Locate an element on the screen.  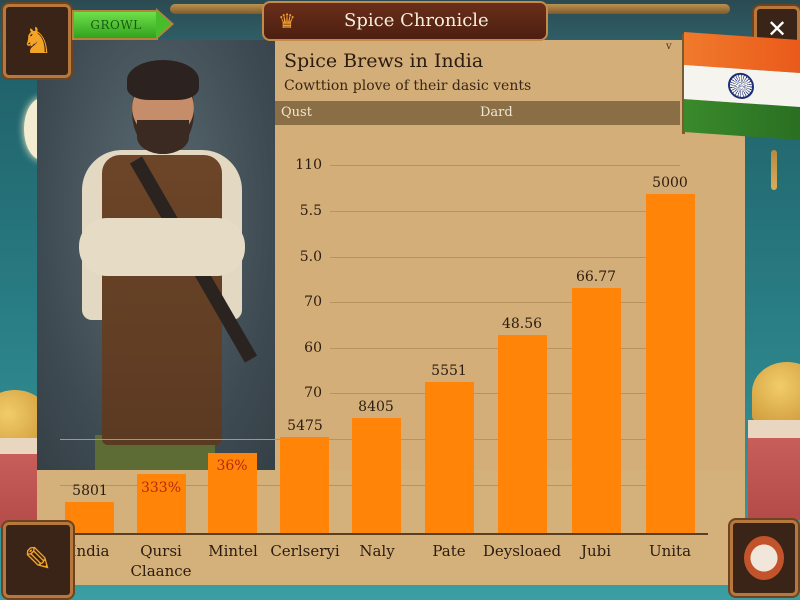
bar-cerlseryi is located at coordinates (304, 485).